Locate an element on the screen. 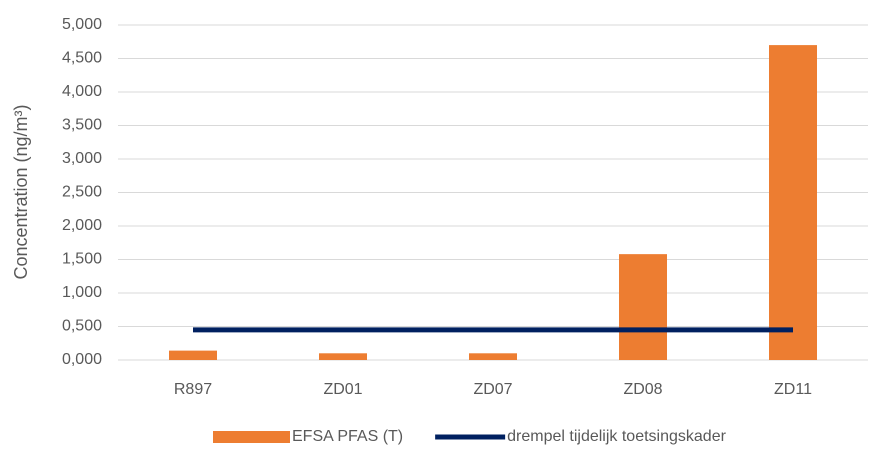  x-tick-label: ZD01 is located at coordinates (342, 389).